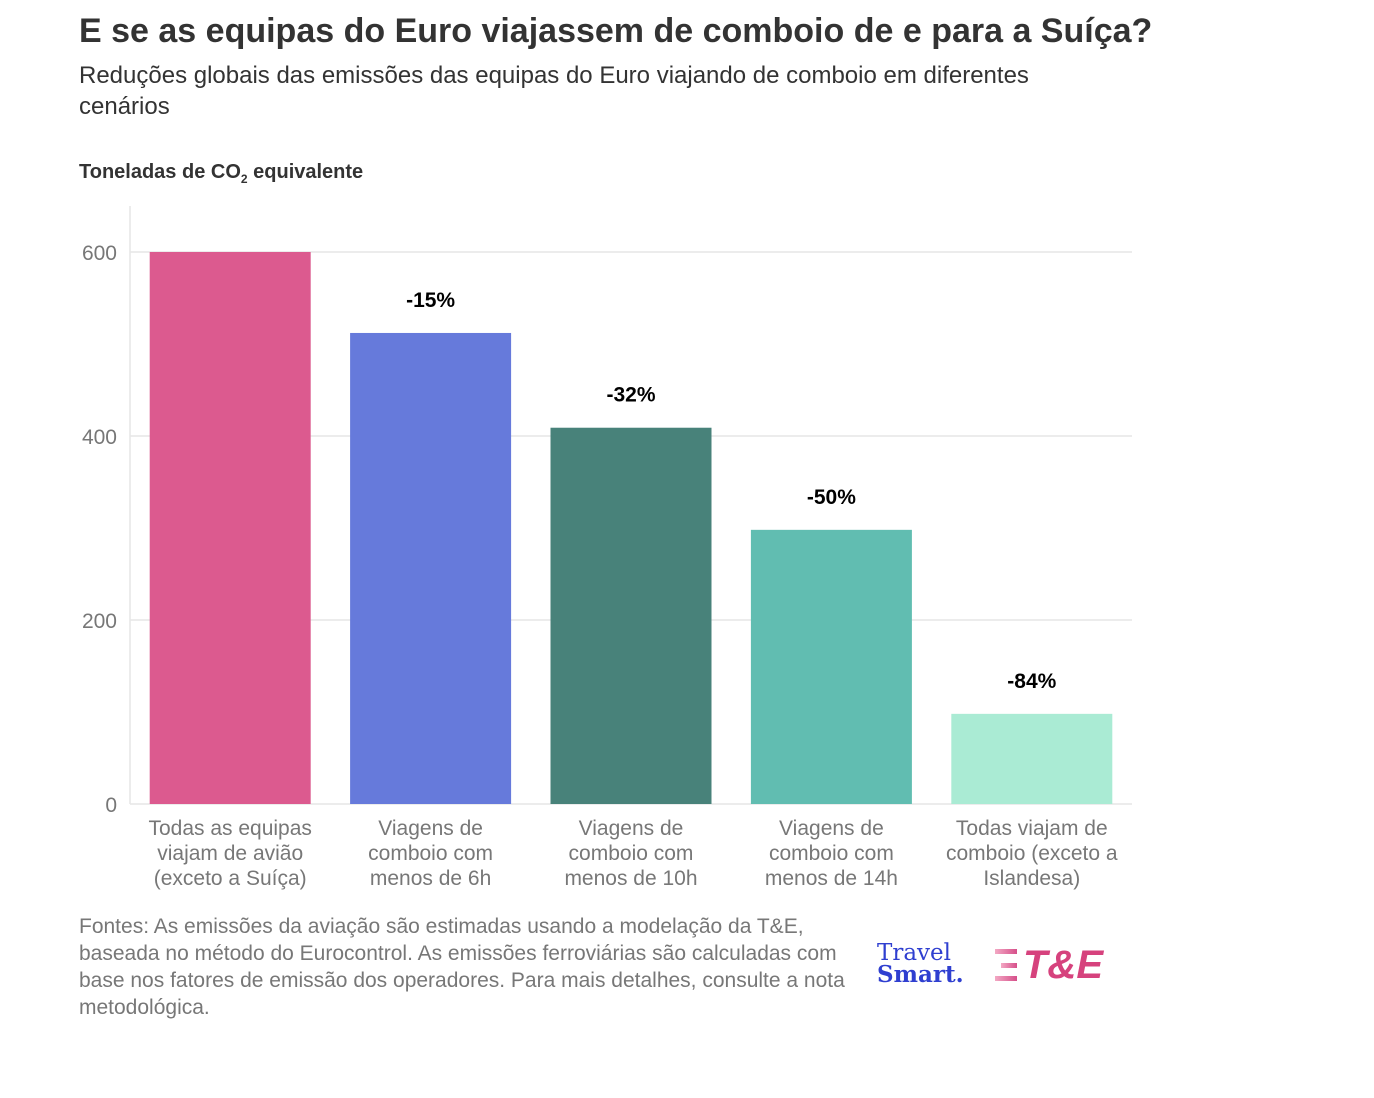 The width and height of the screenshot is (1374, 1098). Describe the element at coordinates (831, 497) in the screenshot. I see `data-label: -50%` at that location.